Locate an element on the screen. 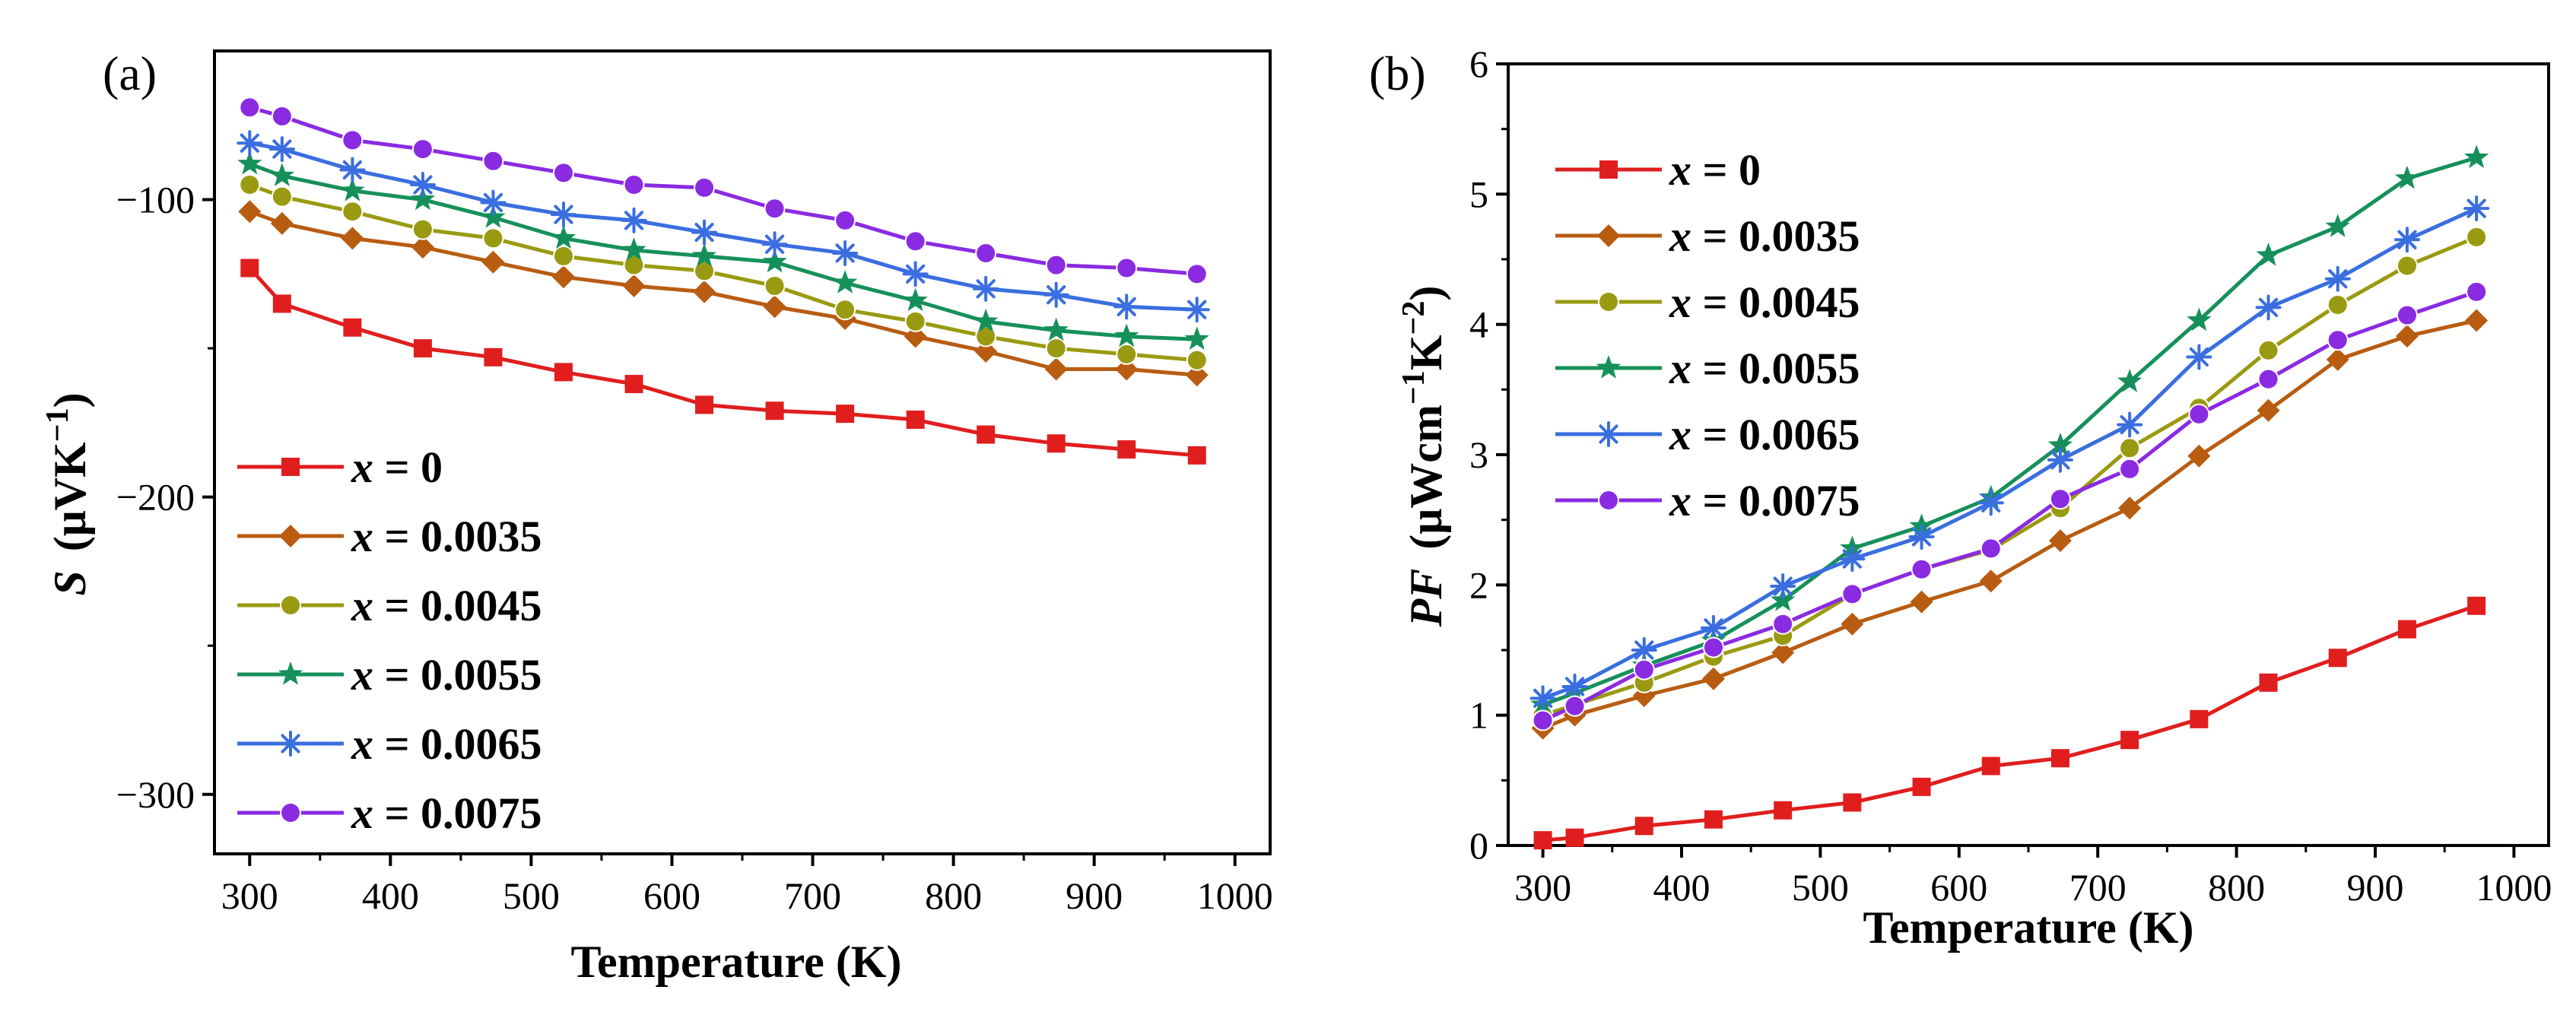 The width and height of the screenshot is (2576, 1012). panel-a-legend-value: = 0.0055 is located at coordinates (457, 675).